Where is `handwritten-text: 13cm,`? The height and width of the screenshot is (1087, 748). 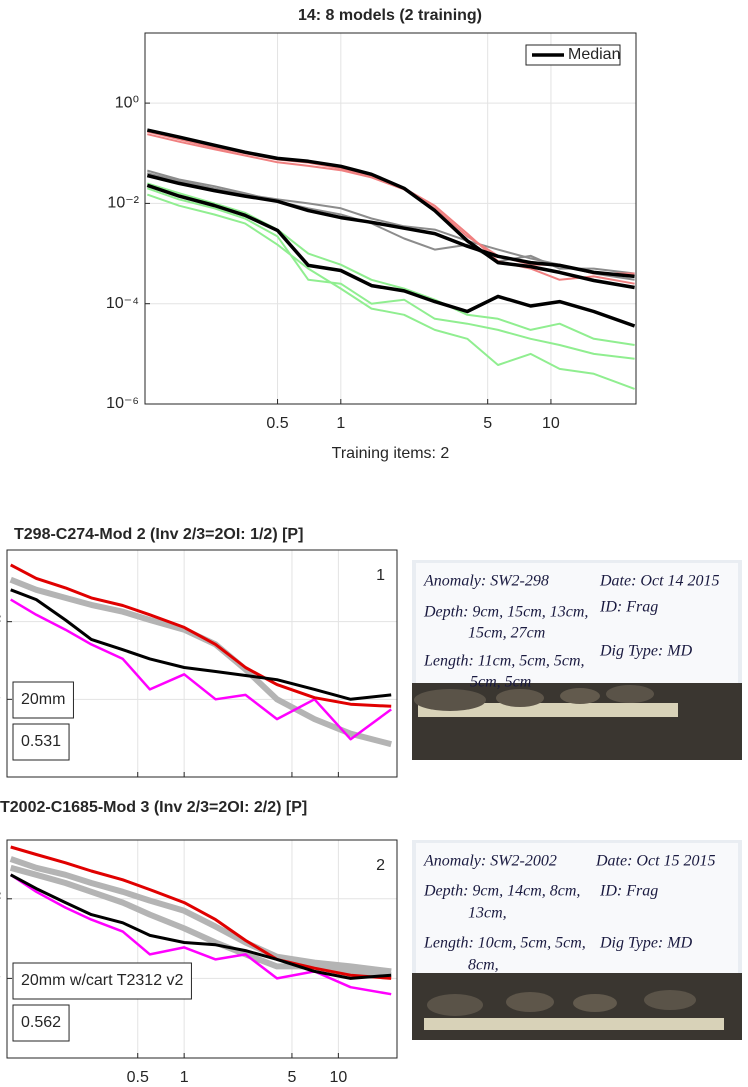 handwritten-text: 13cm, is located at coordinates (487, 913).